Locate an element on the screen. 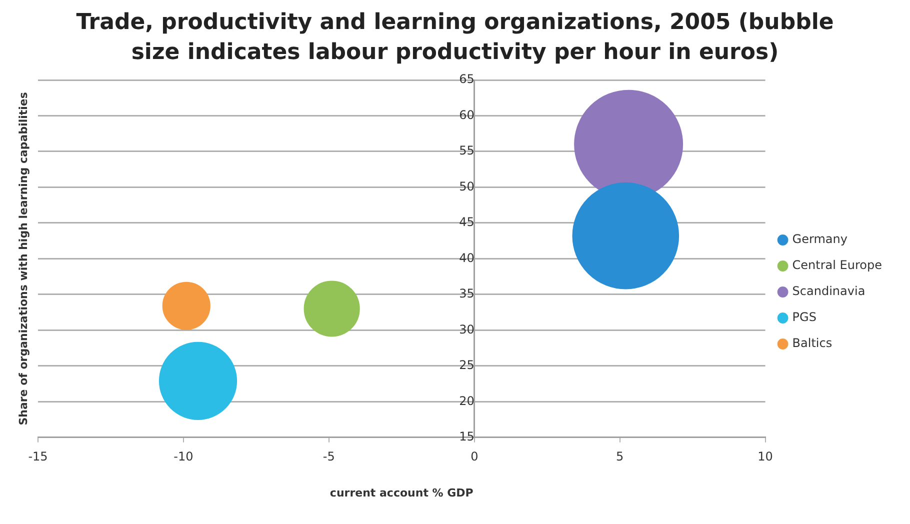 This screenshot has height=524, width=910. y-tick-label: 50 is located at coordinates (466, 186).